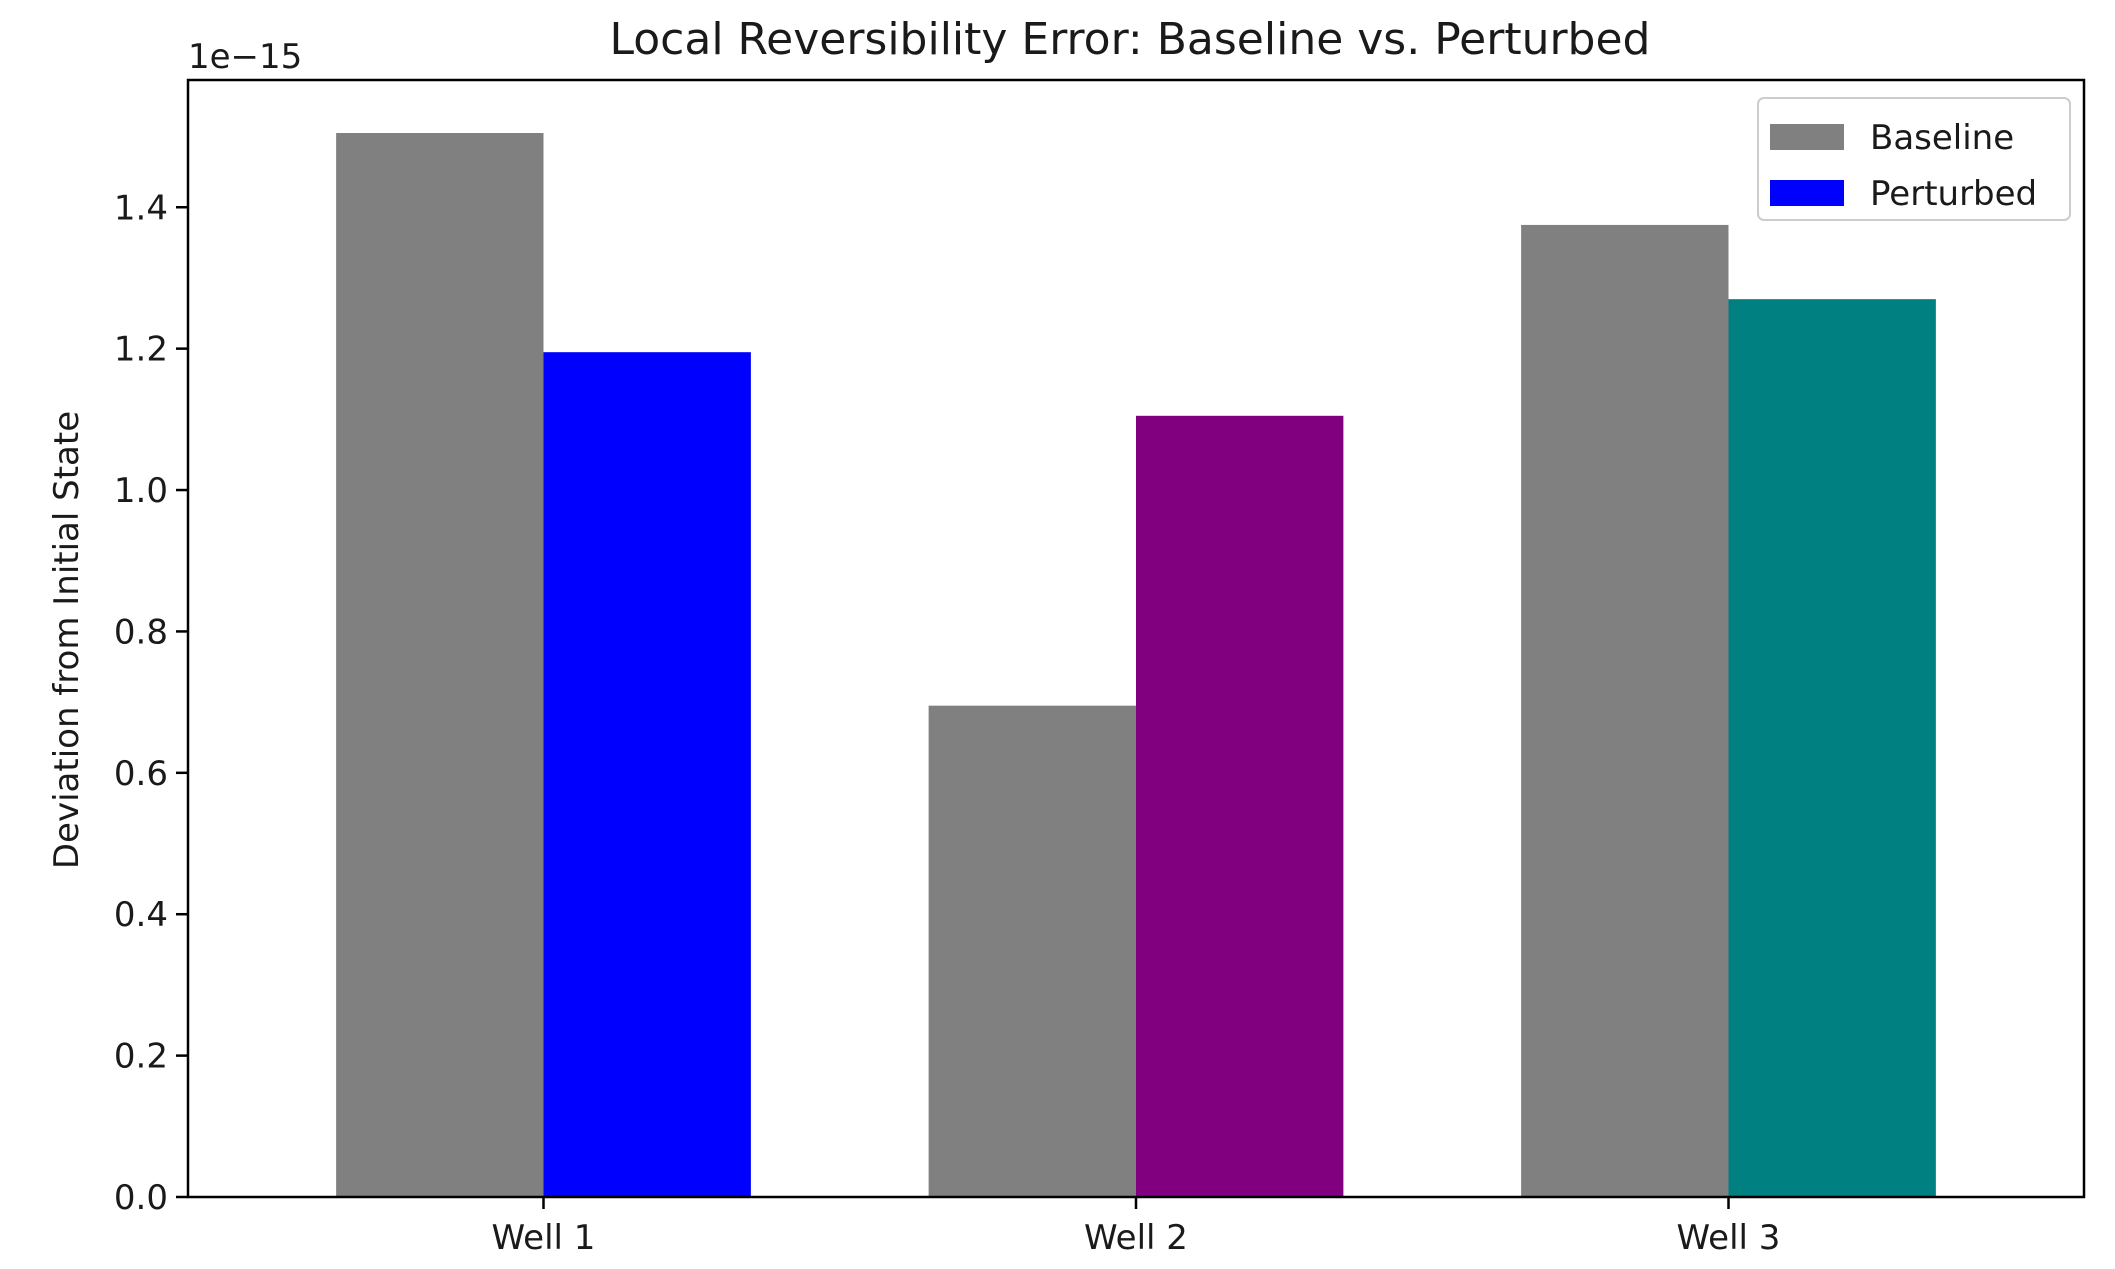 The height and width of the screenshot is (1269, 2115). What do you see at coordinates (141, 632) in the screenshot?
I see `y-tick-label: 0.8` at bounding box center [141, 632].